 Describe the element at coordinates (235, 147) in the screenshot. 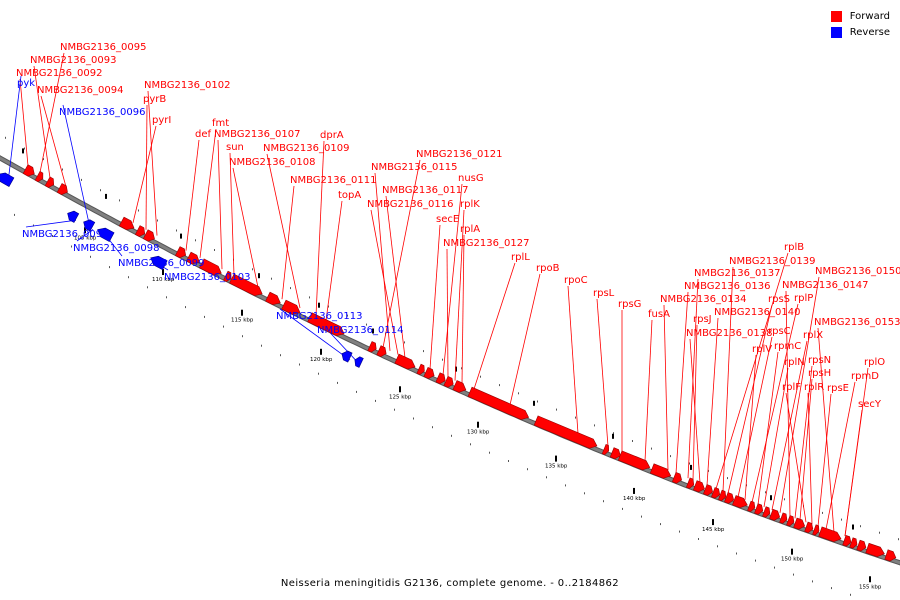

I see `gene-label: sun` at that location.